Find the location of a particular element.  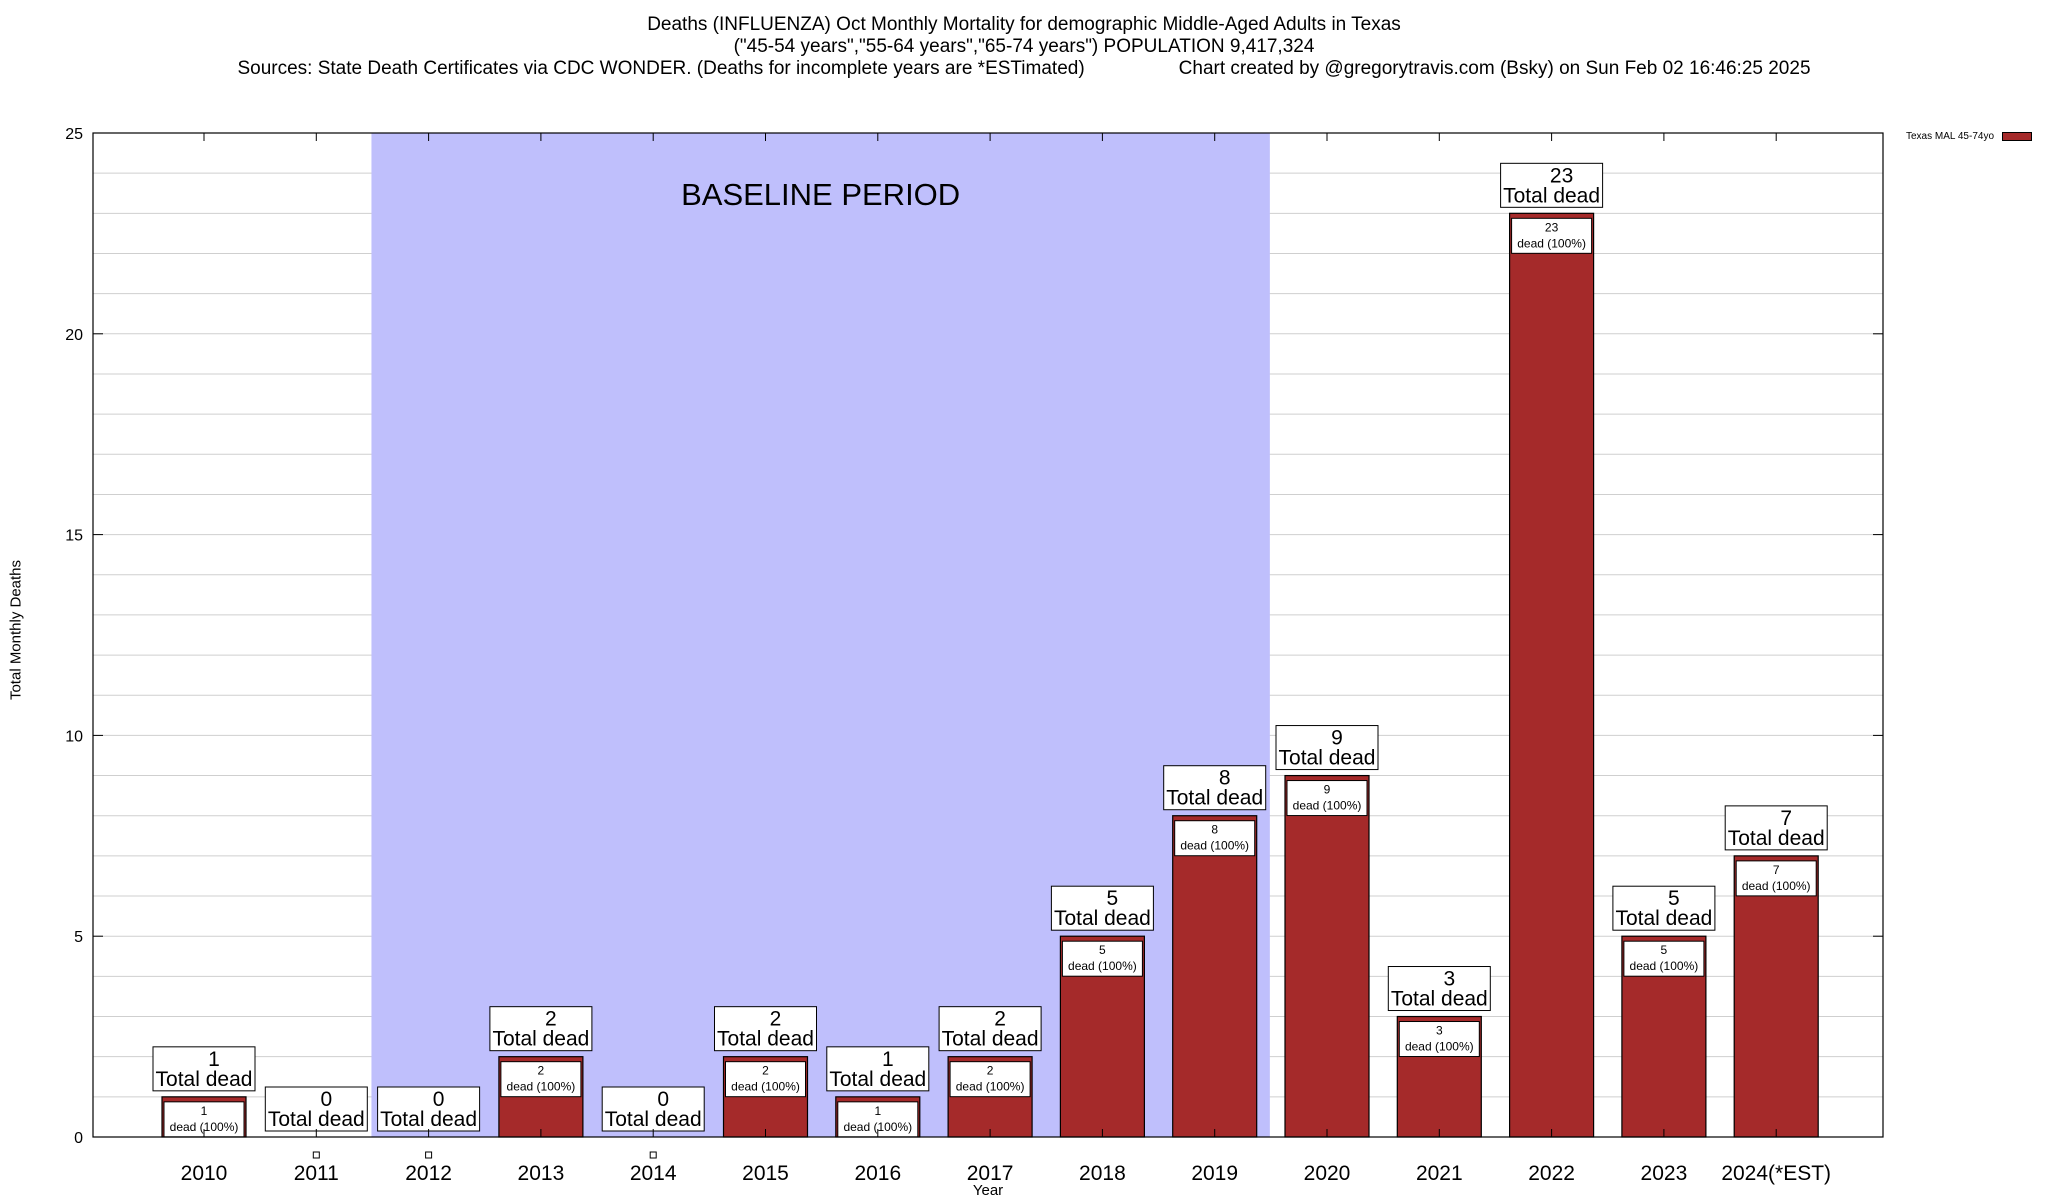

x-tick-label: 2023 is located at coordinates (1664, 1173).